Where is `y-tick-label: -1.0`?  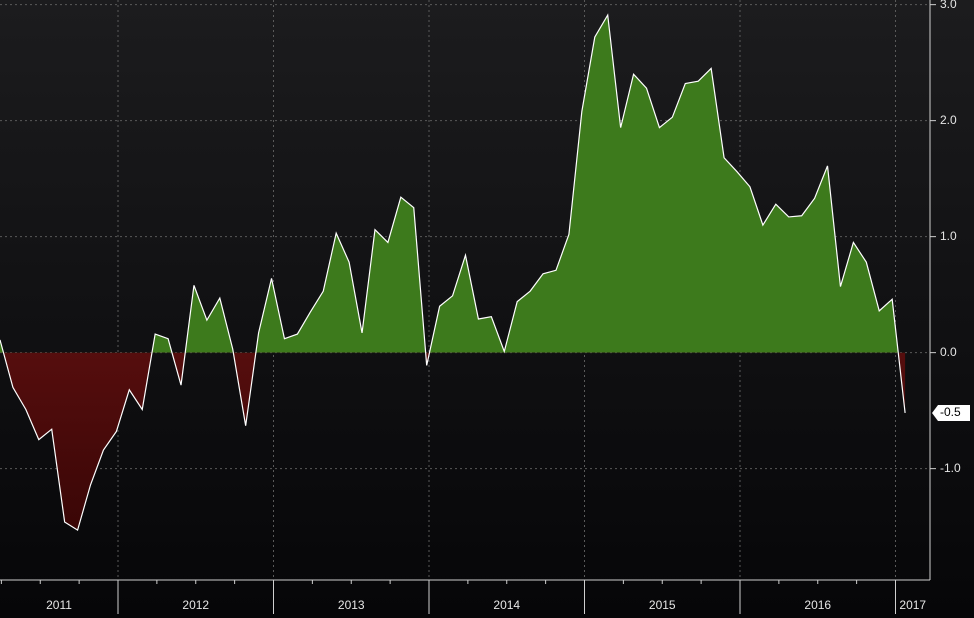 y-tick-label: -1.0 is located at coordinates (950, 468).